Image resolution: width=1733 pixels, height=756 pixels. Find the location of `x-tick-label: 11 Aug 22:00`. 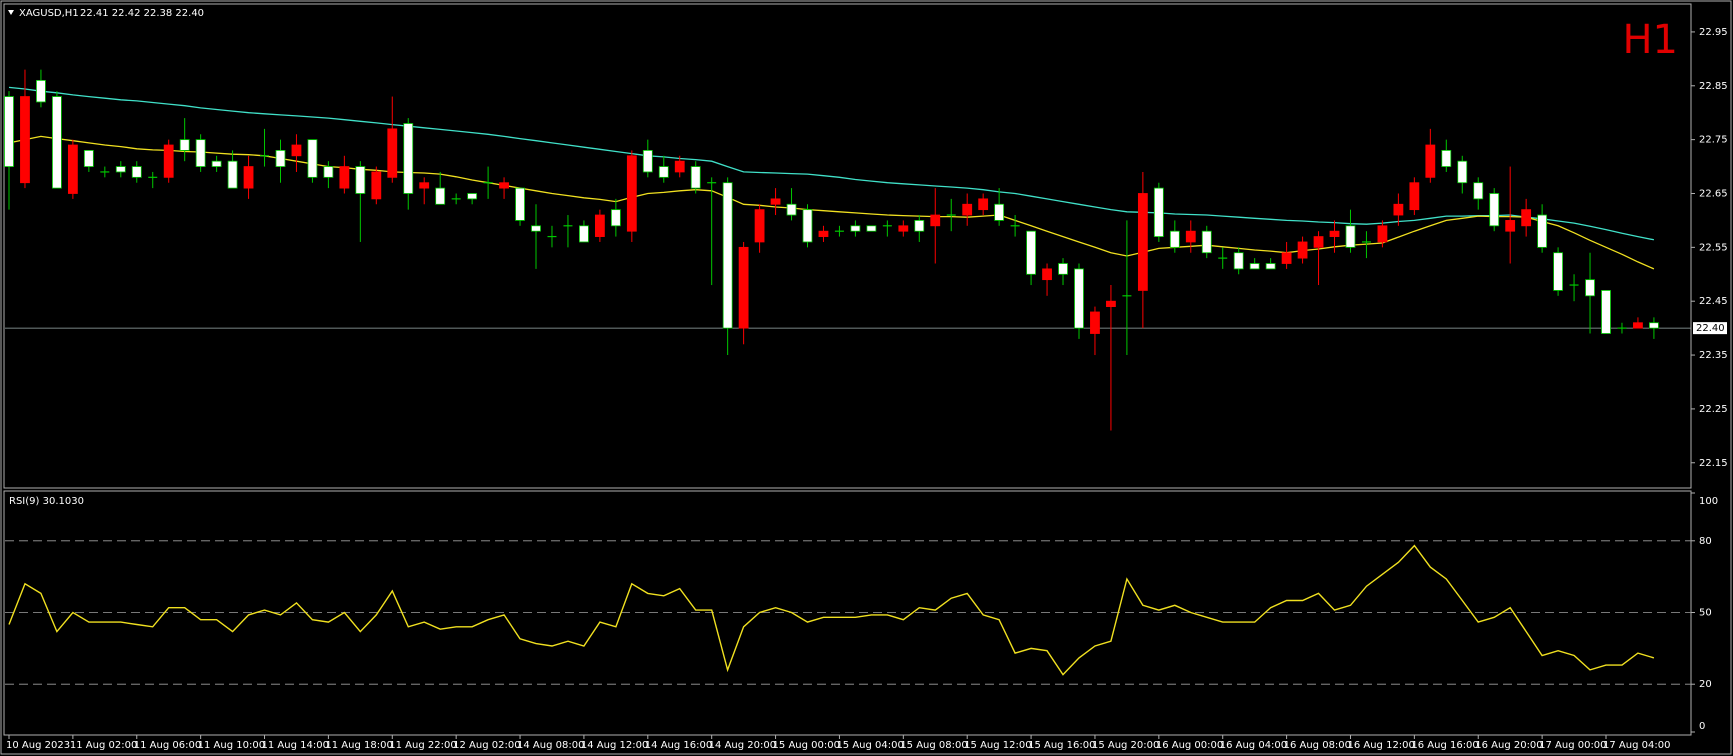

x-tick-label: 11 Aug 22:00 is located at coordinates (422, 745).